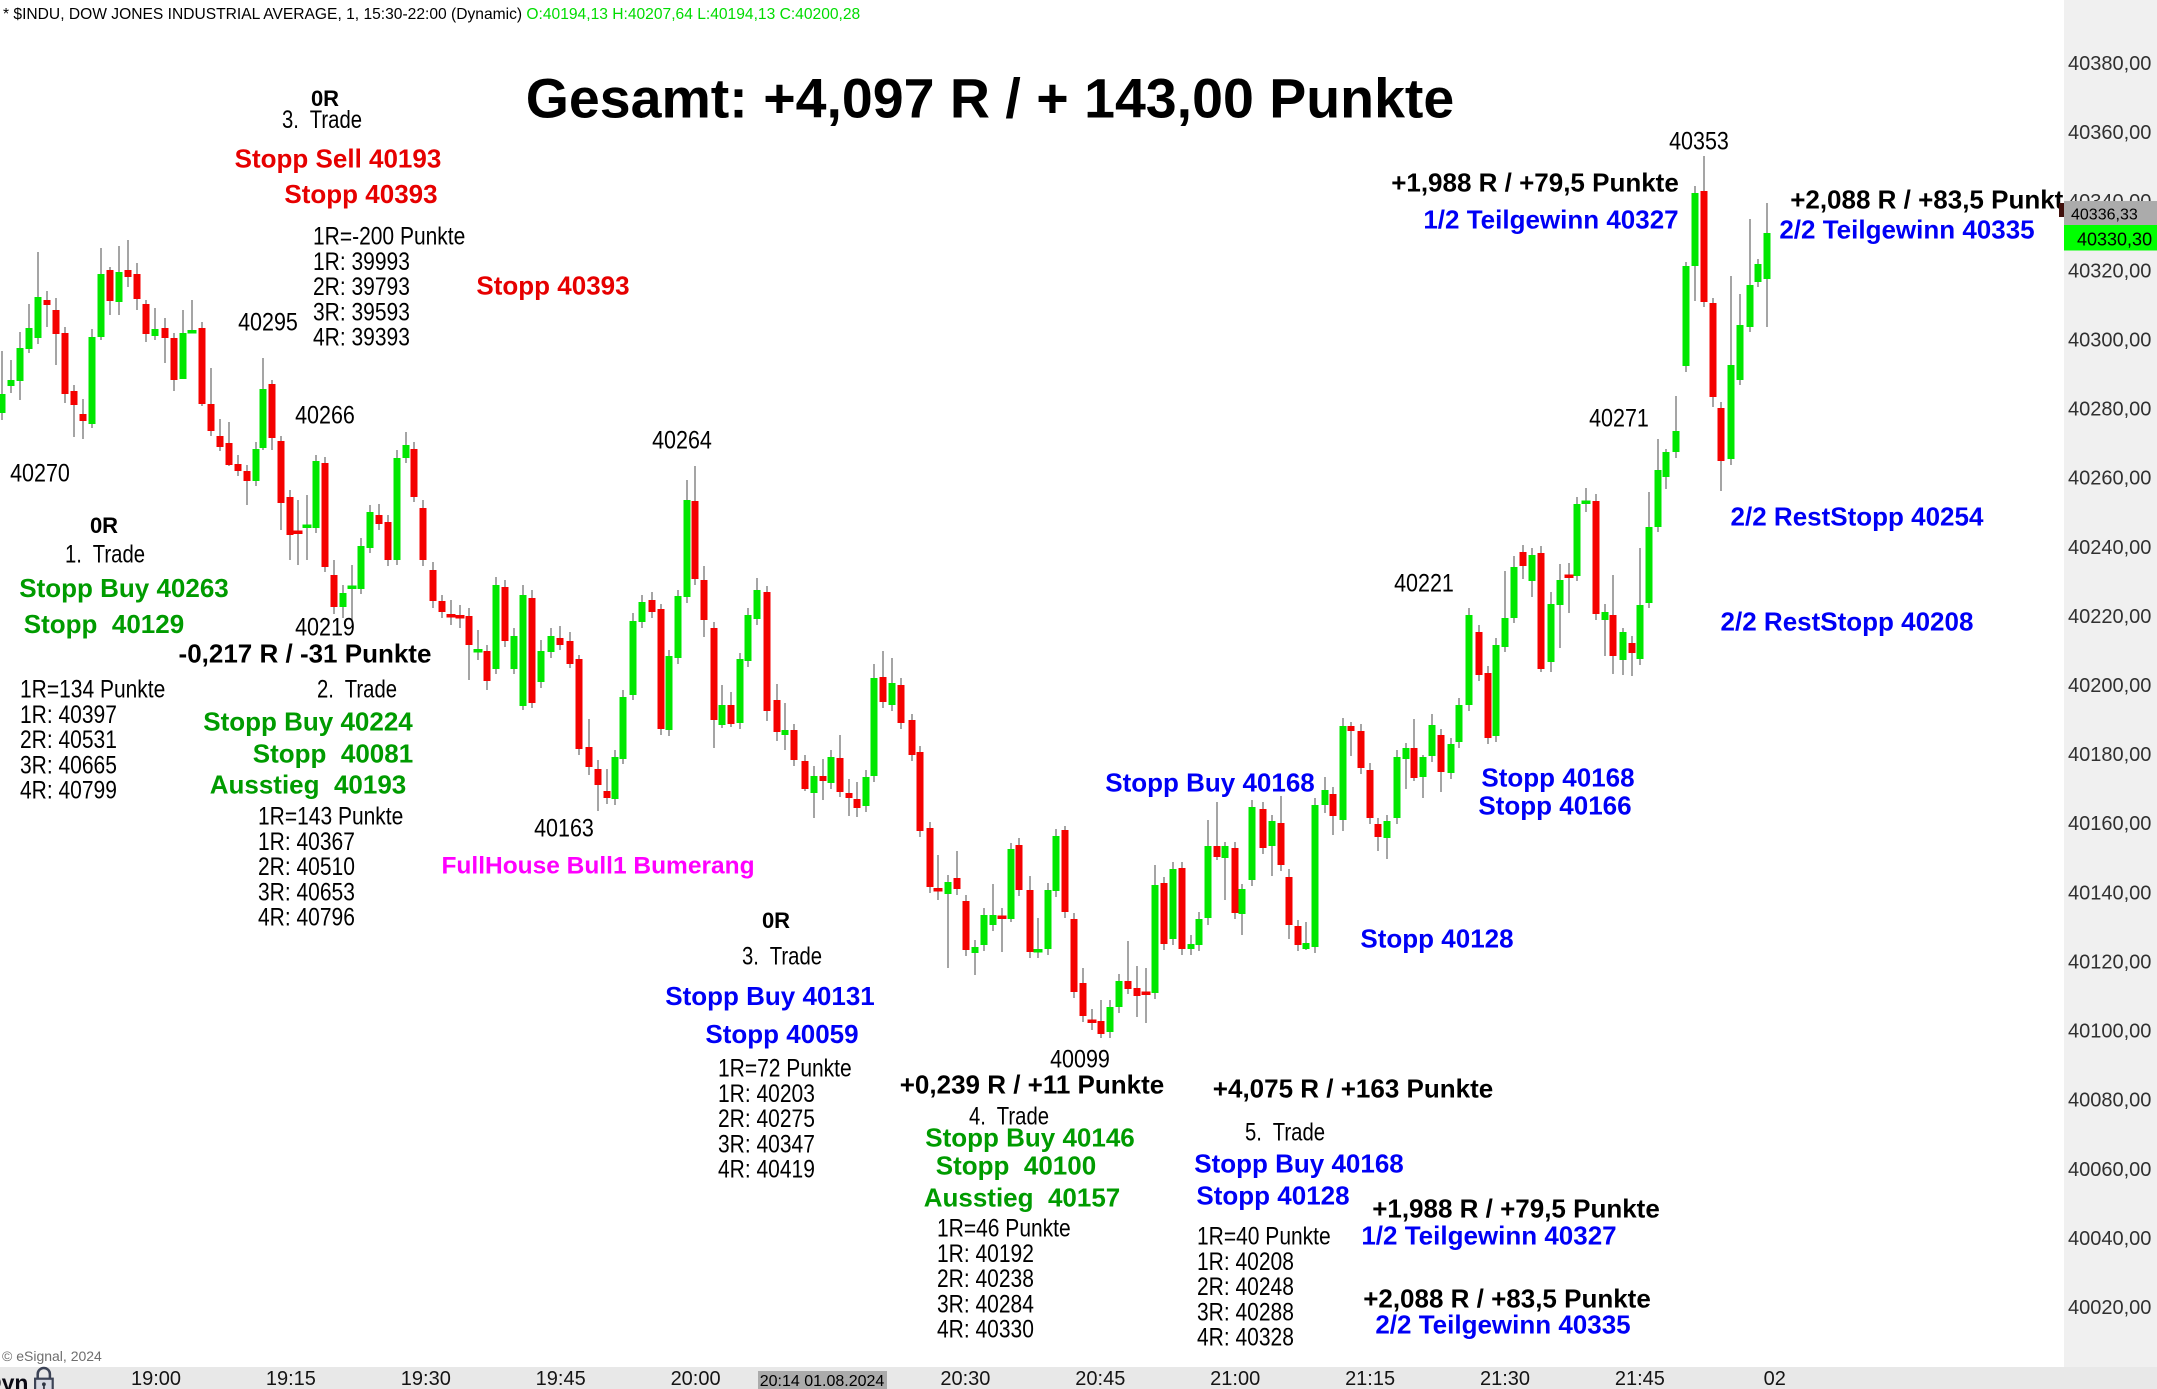 Image resolution: width=2157 pixels, height=1389 pixels. Describe the element at coordinates (822, 1381) in the screenshot. I see `svg-text: 20:14 01.08.2024` at that location.